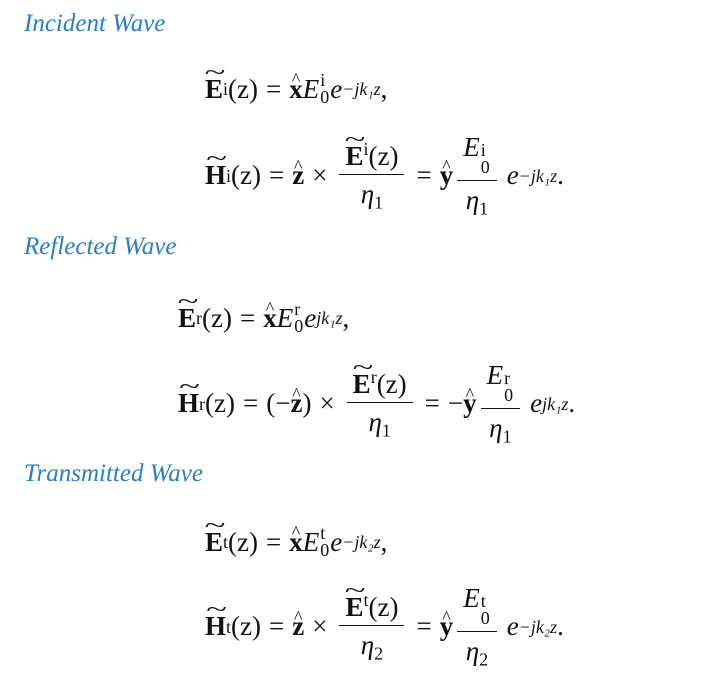 This screenshot has width=702, height=681. Describe the element at coordinates (329, 318) in the screenshot. I see `exponent: jk₁z` at that location.